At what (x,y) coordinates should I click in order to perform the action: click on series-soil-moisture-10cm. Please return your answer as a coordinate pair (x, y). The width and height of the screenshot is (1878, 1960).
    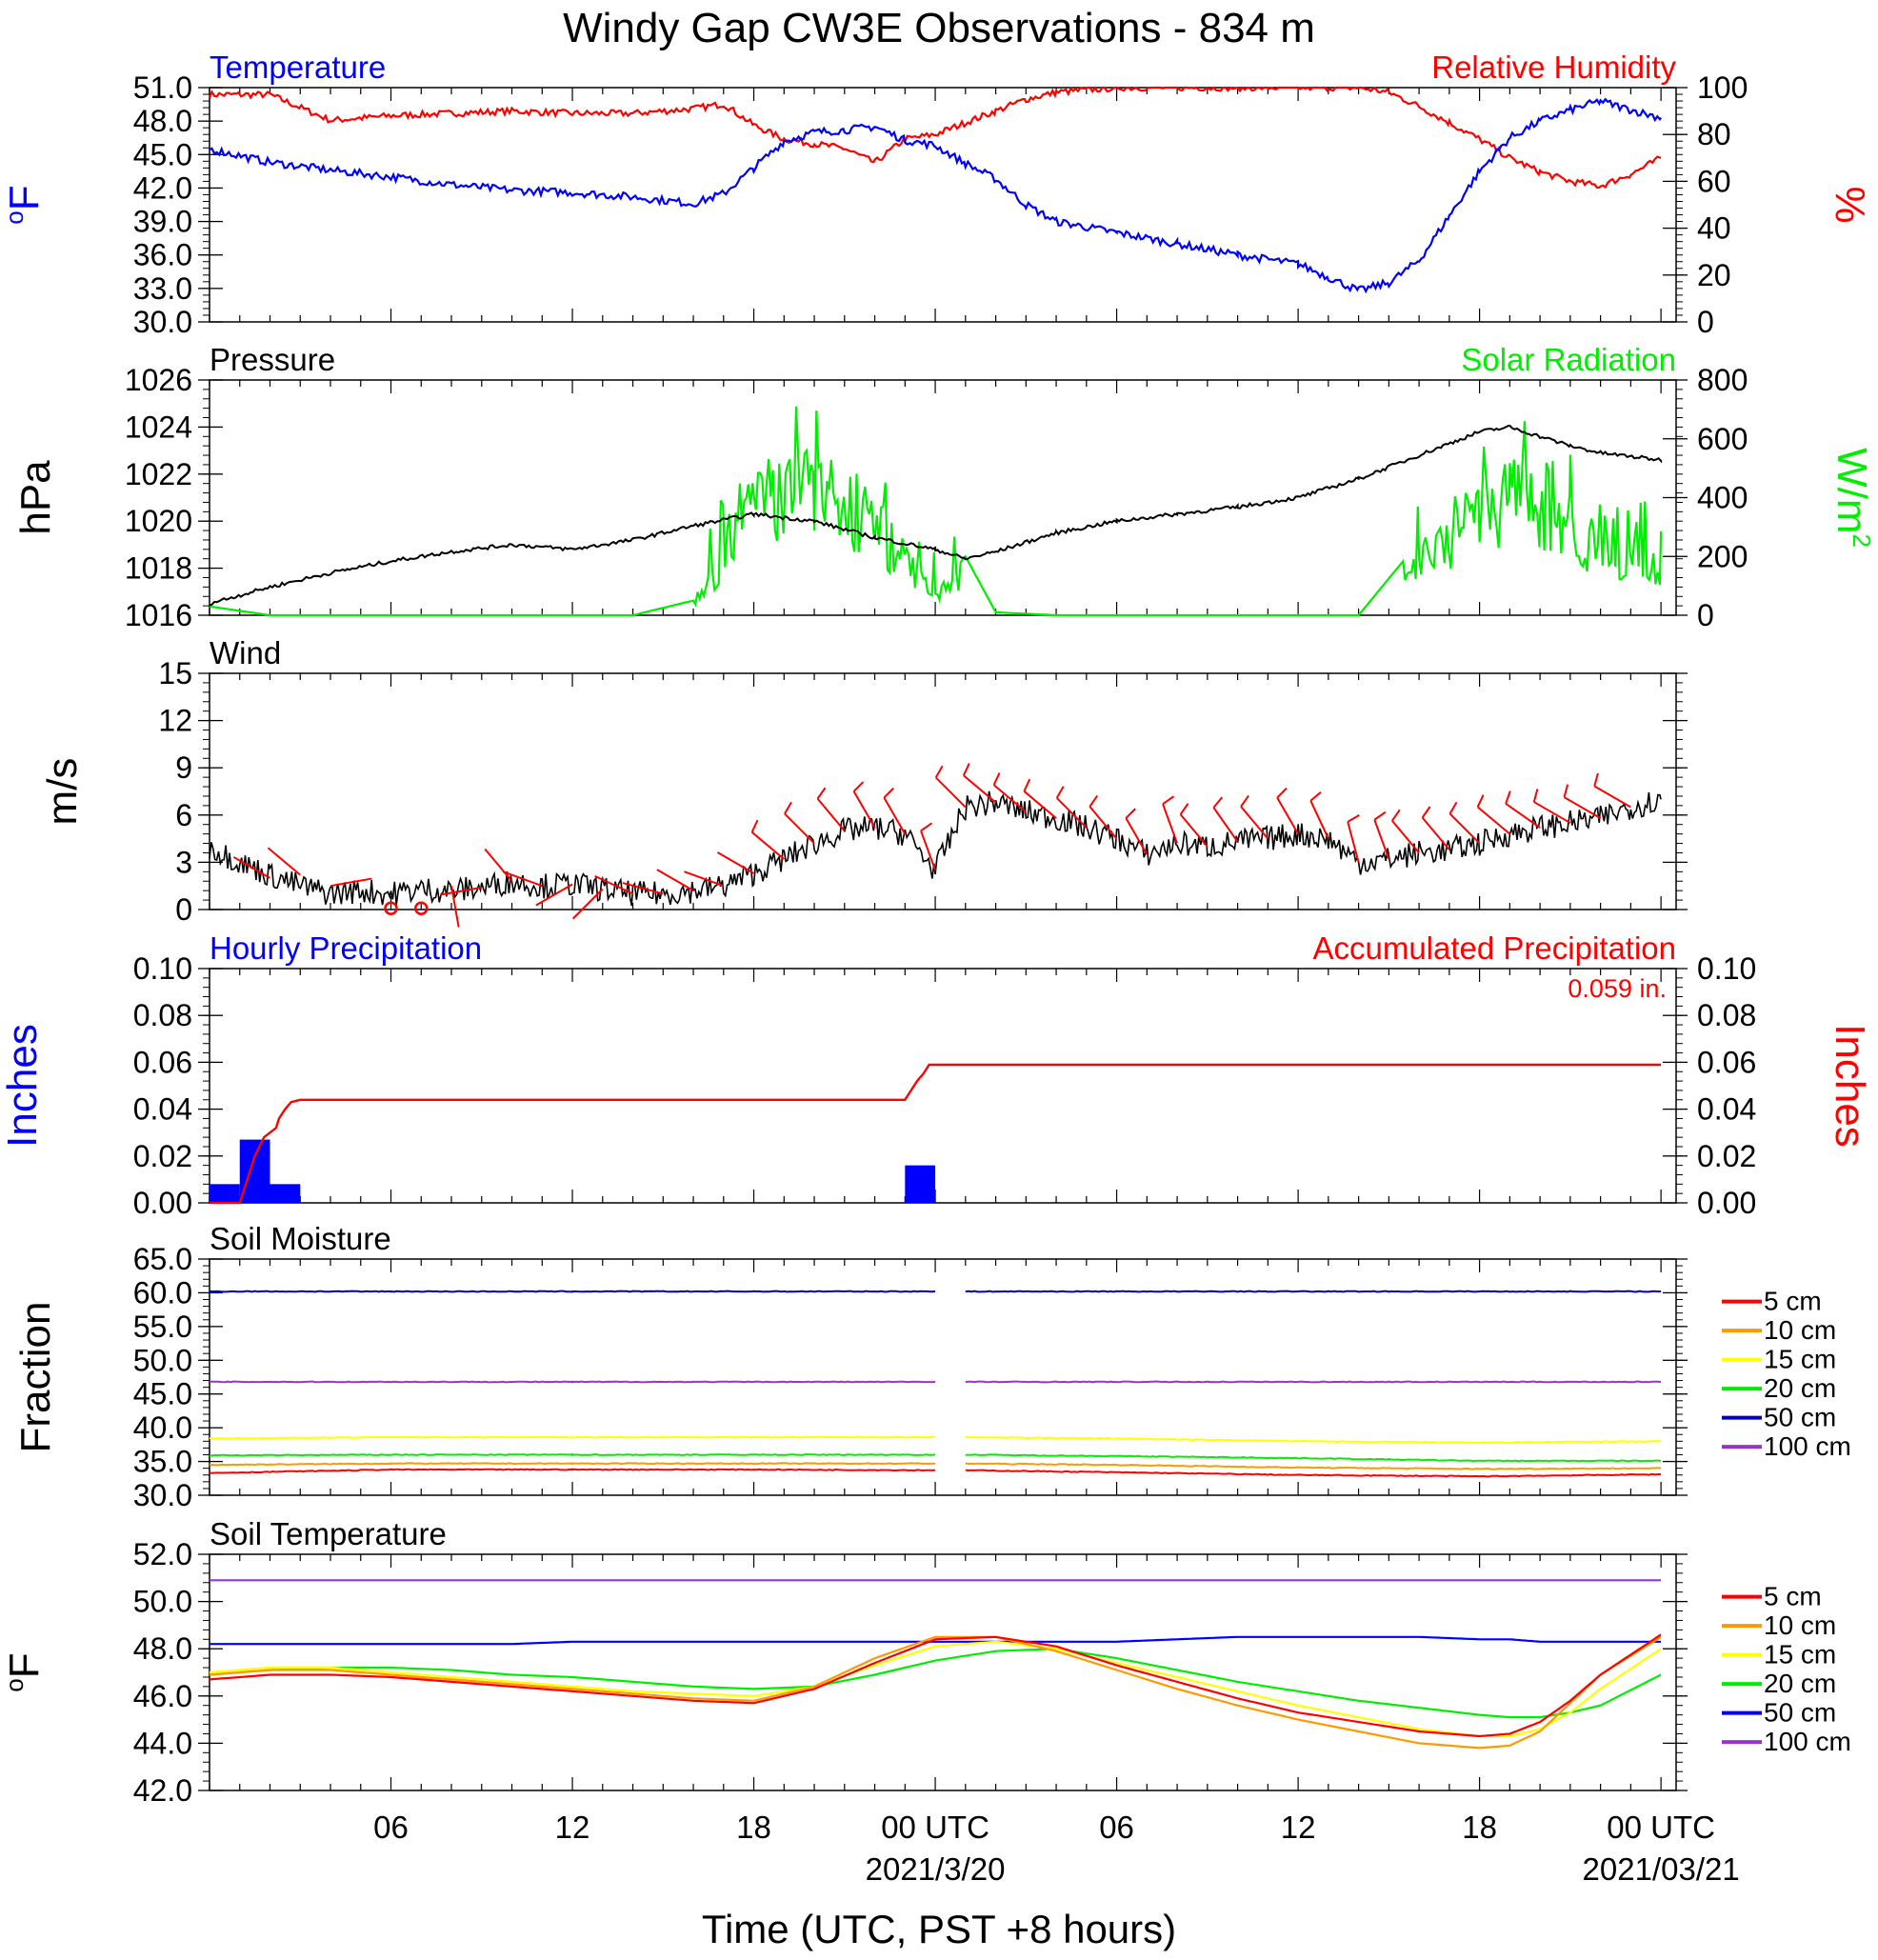
    Looking at the image, I should click on (936, 1466).